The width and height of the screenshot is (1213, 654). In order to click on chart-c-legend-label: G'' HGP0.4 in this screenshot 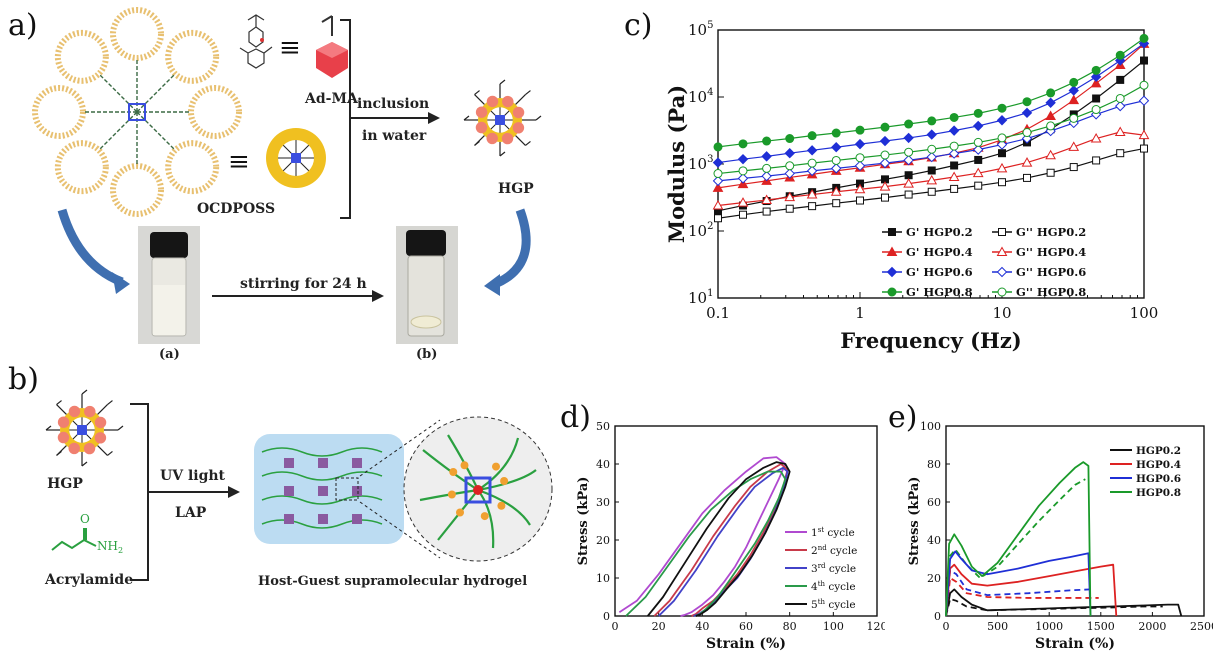, I will do `click(1051, 252)`.